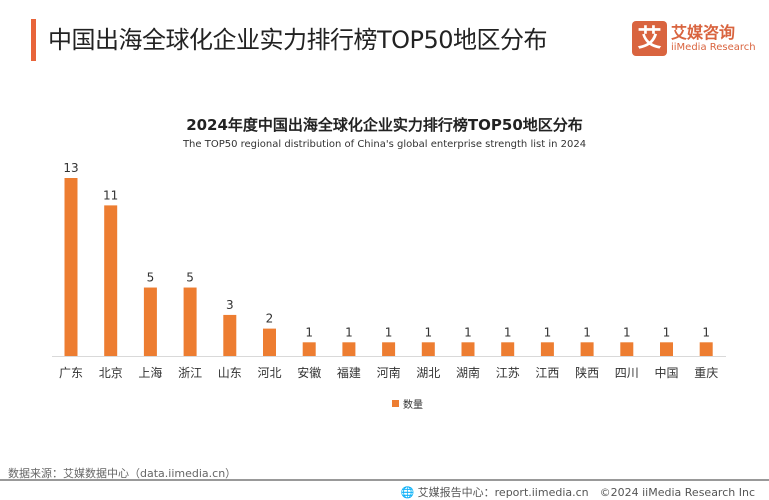 This screenshot has width=769, height=500. What do you see at coordinates (713, 47) in the screenshot?
I see `logo-en: iiMedia Research` at bounding box center [713, 47].